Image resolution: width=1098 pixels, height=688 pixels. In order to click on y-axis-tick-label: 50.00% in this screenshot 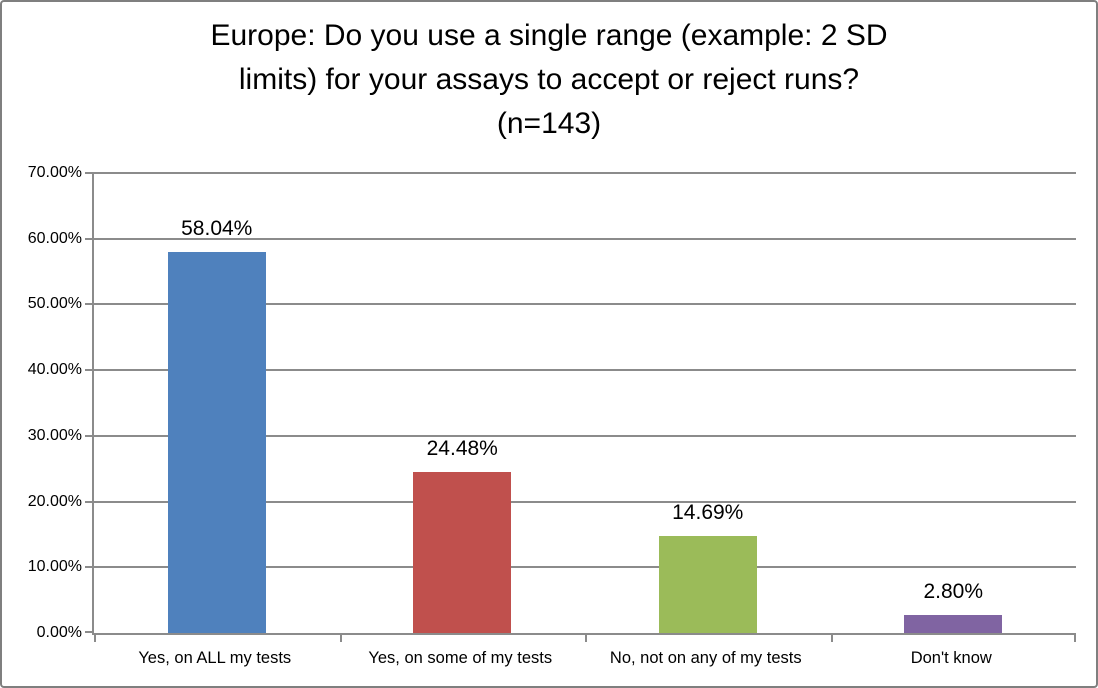, I will do `click(54, 304)`.